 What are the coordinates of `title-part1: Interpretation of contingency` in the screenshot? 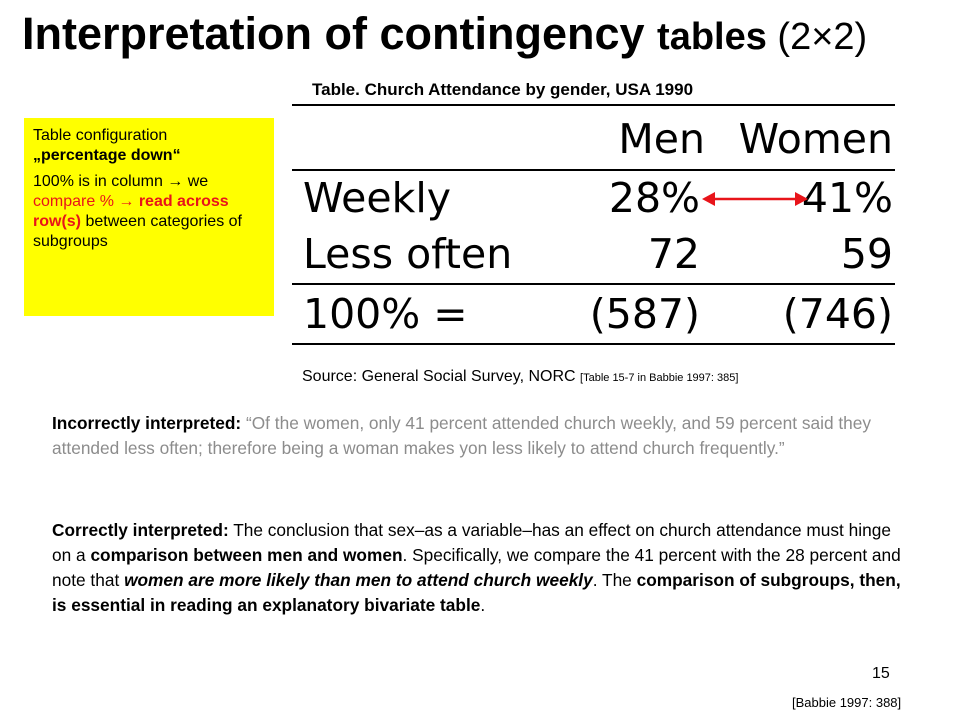 It's located at (340, 33).